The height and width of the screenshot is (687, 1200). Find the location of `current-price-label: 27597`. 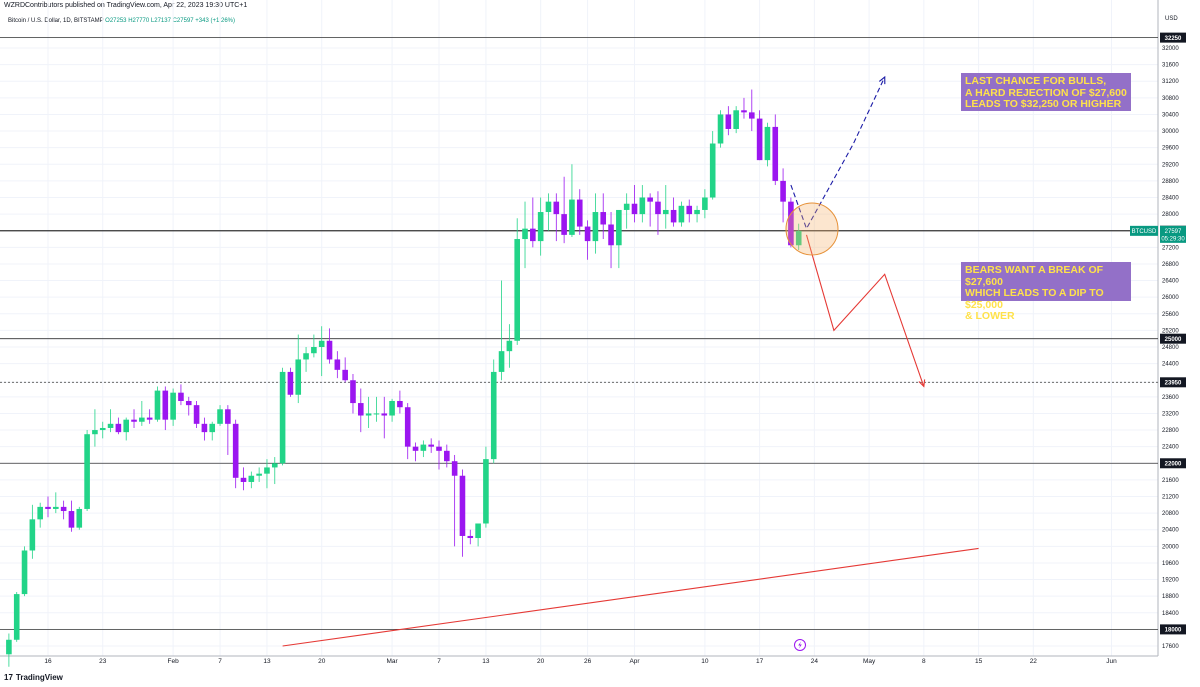

current-price-label: 27597 is located at coordinates (1173, 232).